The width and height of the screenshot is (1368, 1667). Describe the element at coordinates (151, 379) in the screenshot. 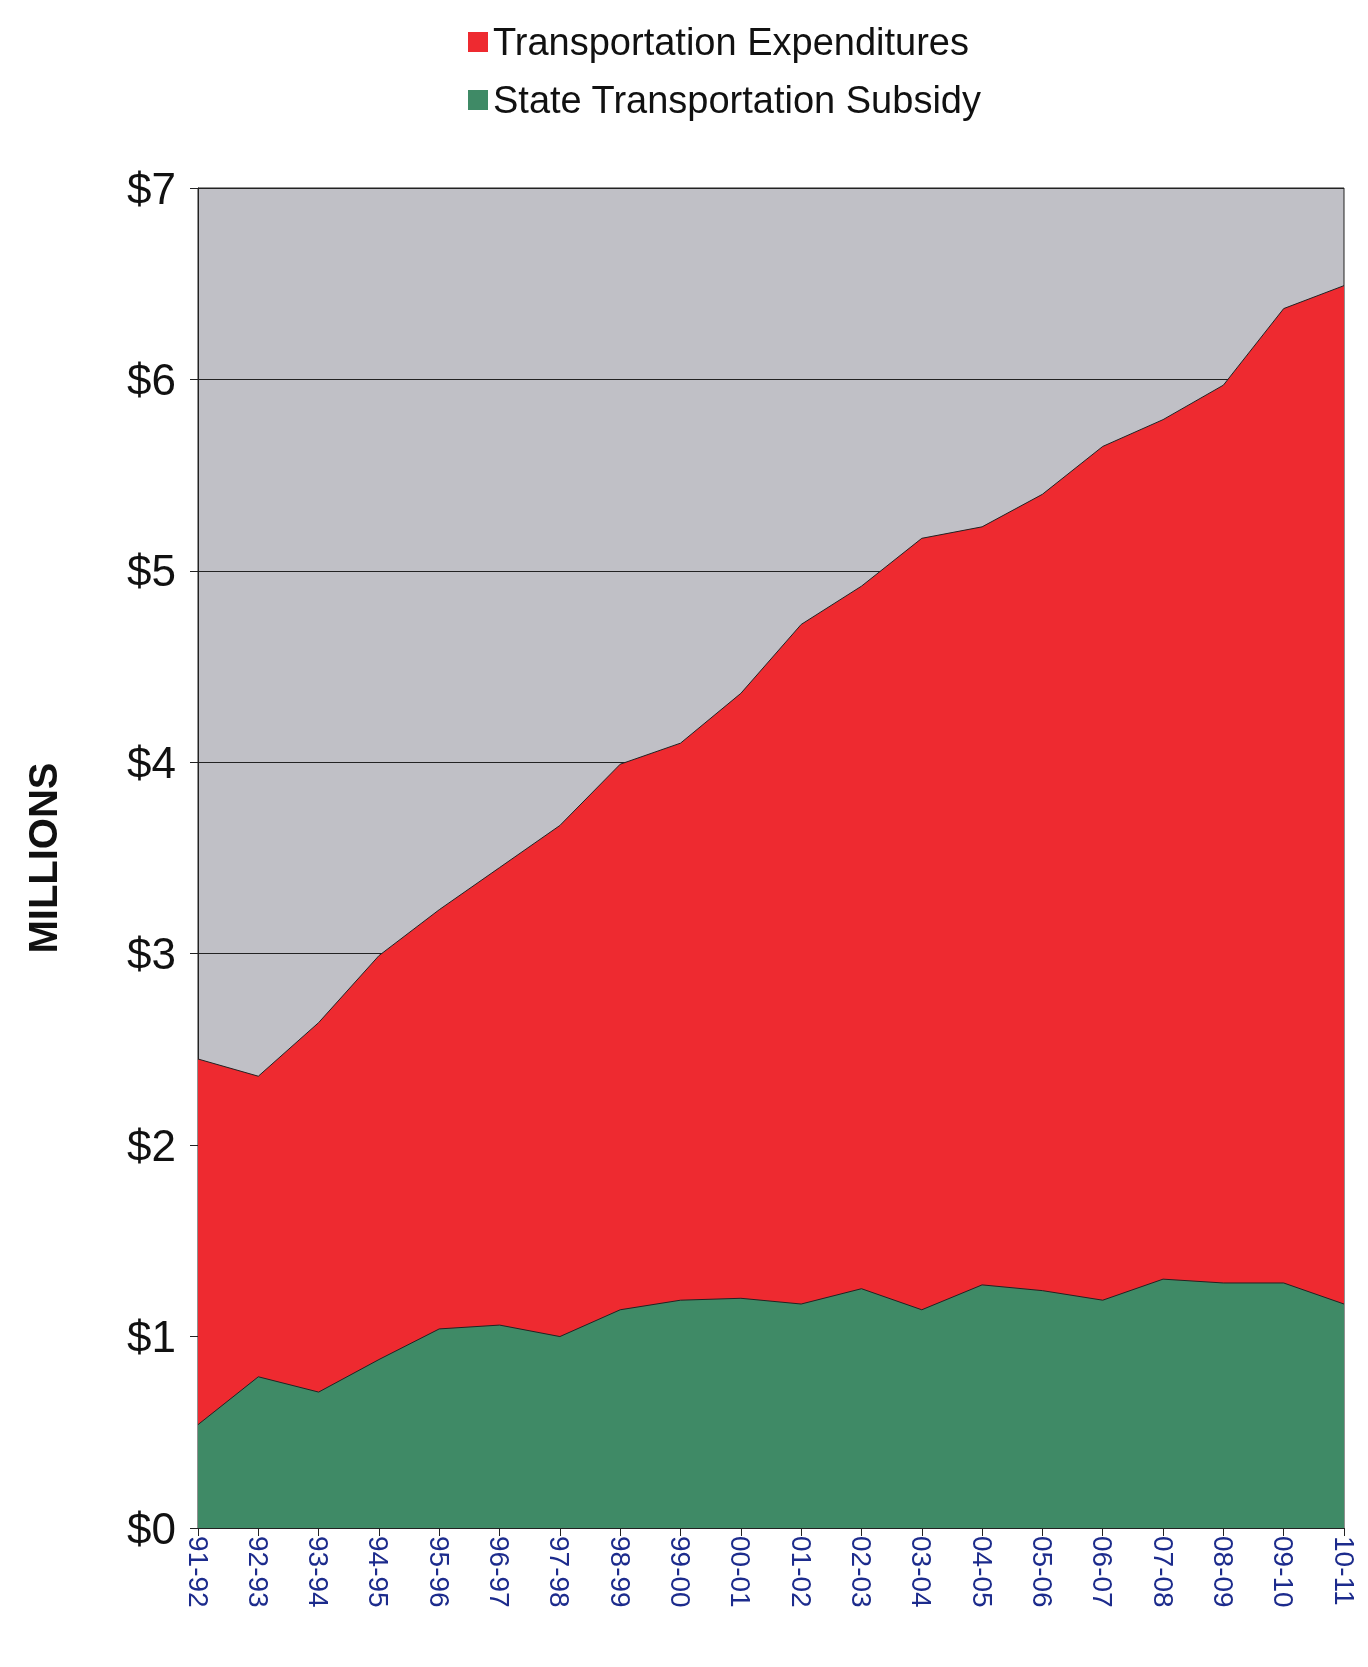

I see `y-tick-label: $6` at that location.